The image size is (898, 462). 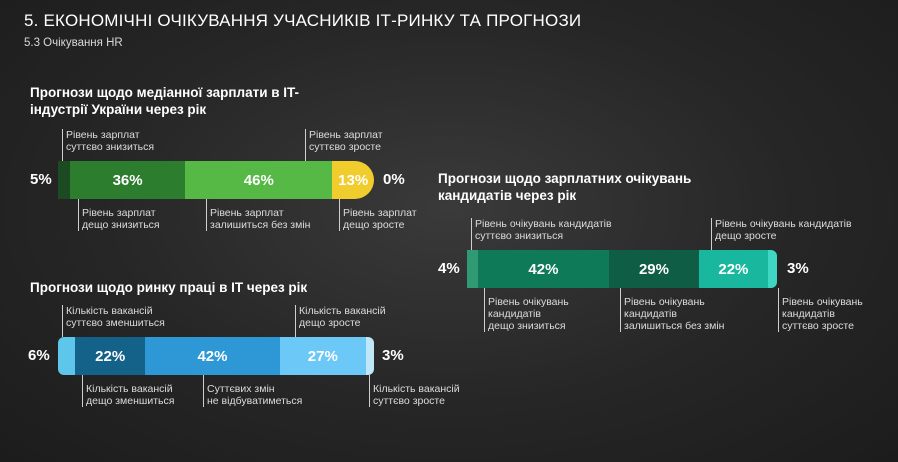 What do you see at coordinates (353, 180) in the screenshot?
I see `bar-segment: 13%` at bounding box center [353, 180].